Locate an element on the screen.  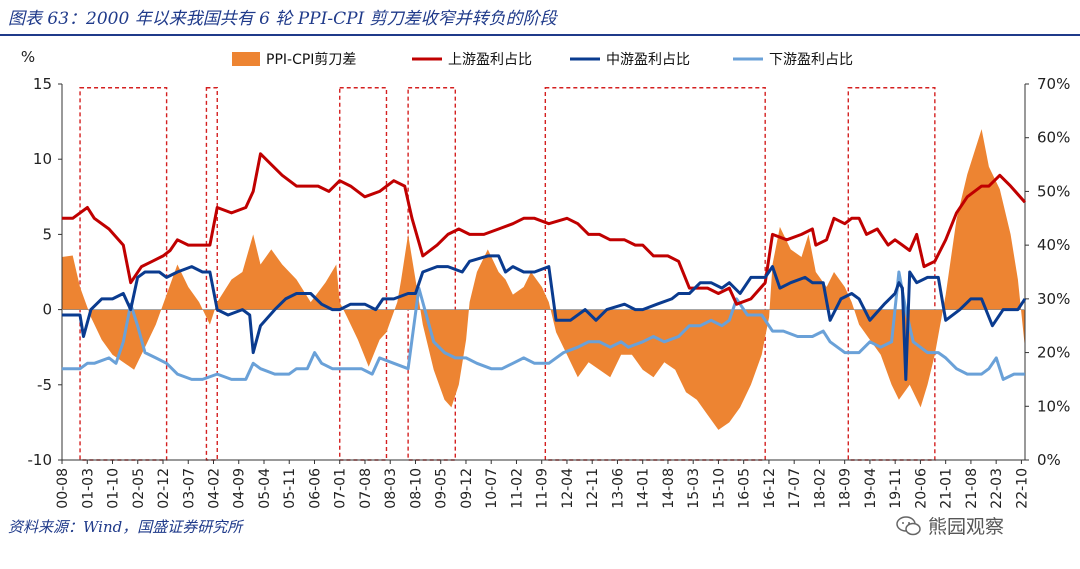
x-tick-label: 05-11 is located at coordinates (290, 488).